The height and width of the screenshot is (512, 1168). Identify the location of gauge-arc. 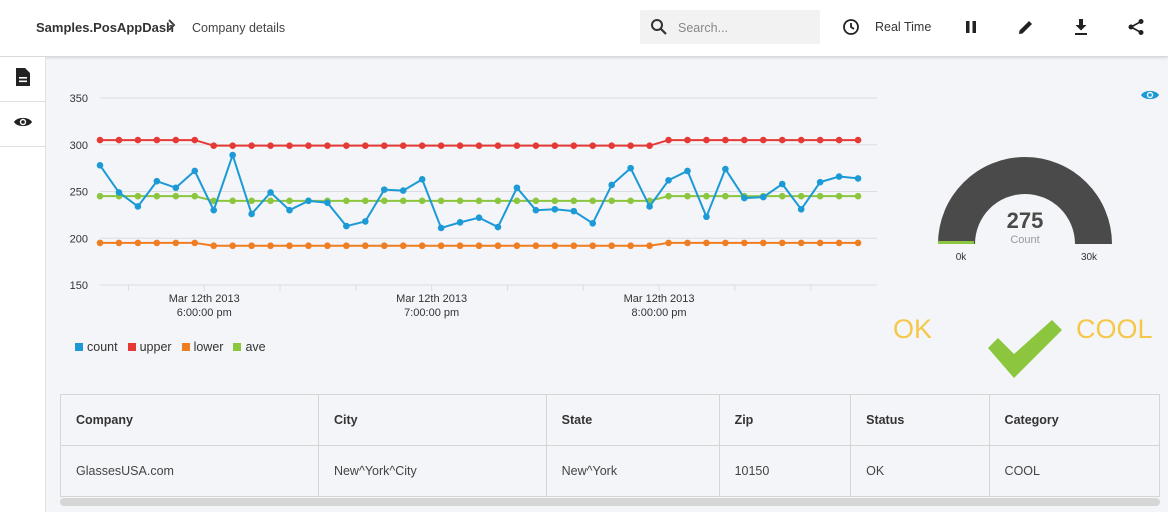
(1025, 200).